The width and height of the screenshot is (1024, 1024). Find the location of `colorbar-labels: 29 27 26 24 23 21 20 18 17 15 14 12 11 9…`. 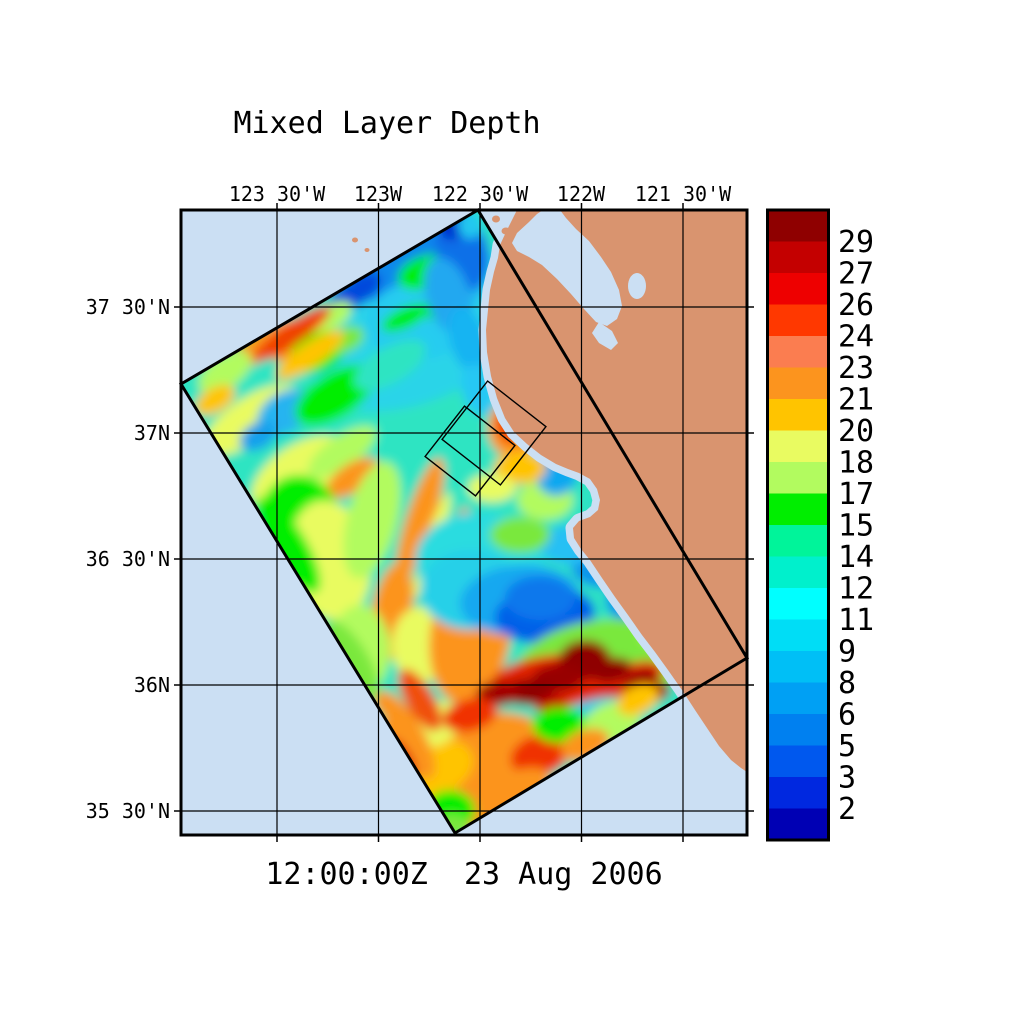

colorbar-labels: 29 27 26 24 23 21 20 18 17 15 14 12 11 9… is located at coordinates (856, 526).